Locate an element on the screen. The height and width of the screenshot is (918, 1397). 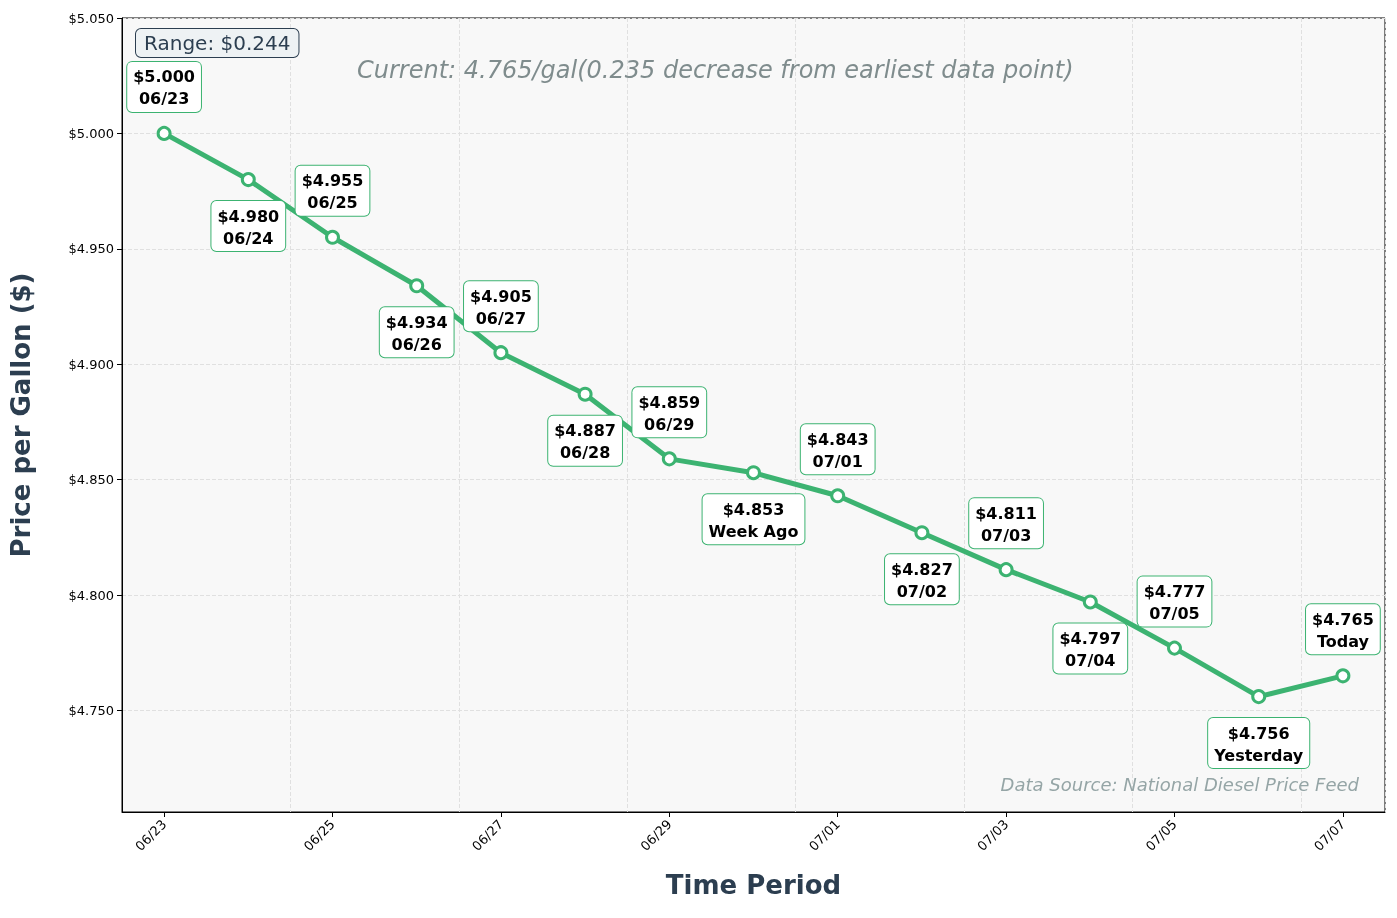
data-label: $4.797 07/04 is located at coordinates (1090, 649).